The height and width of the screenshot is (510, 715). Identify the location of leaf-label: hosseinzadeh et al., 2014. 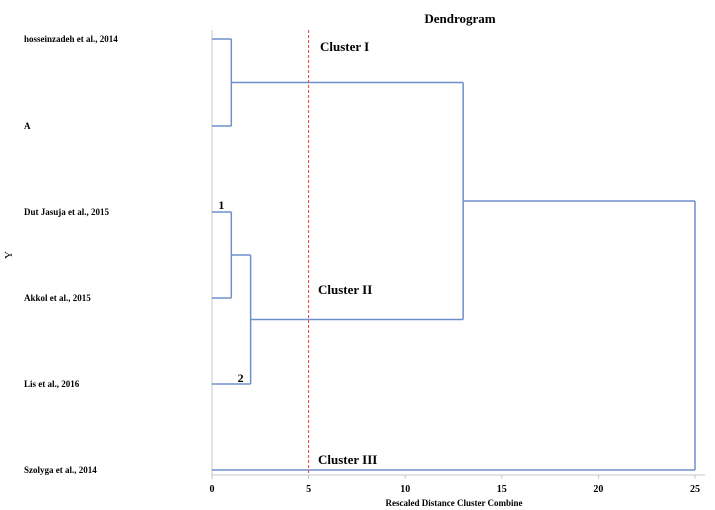
(71, 39).